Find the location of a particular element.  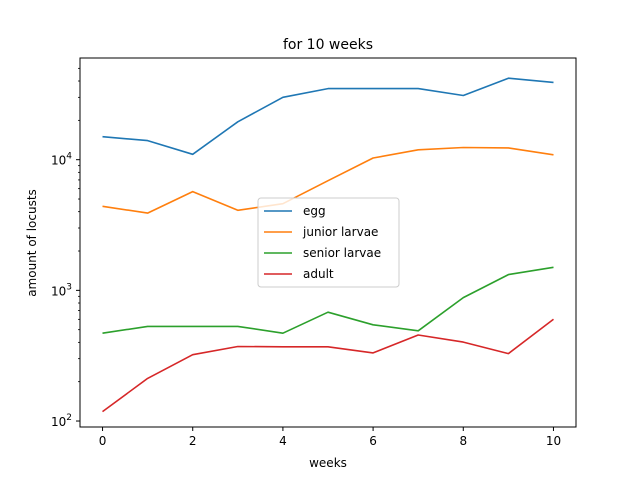

x-tick-label: 6 is located at coordinates (373, 441).